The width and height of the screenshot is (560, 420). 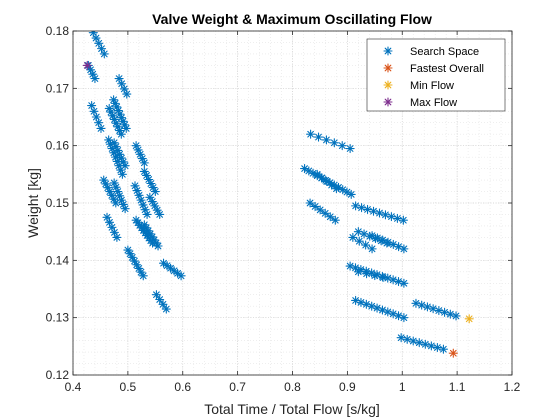 What do you see at coordinates (457, 387) in the screenshot?
I see `x-tick-label: 1.1` at bounding box center [457, 387].